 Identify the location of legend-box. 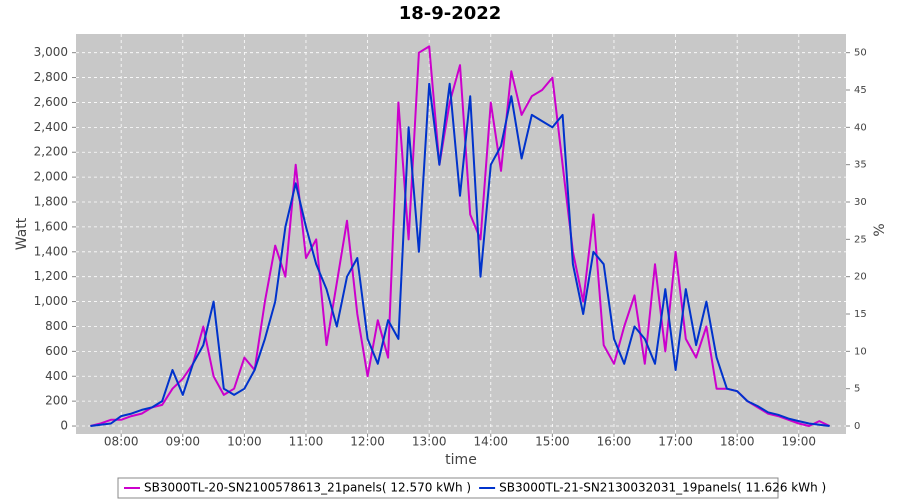
(448, 488).